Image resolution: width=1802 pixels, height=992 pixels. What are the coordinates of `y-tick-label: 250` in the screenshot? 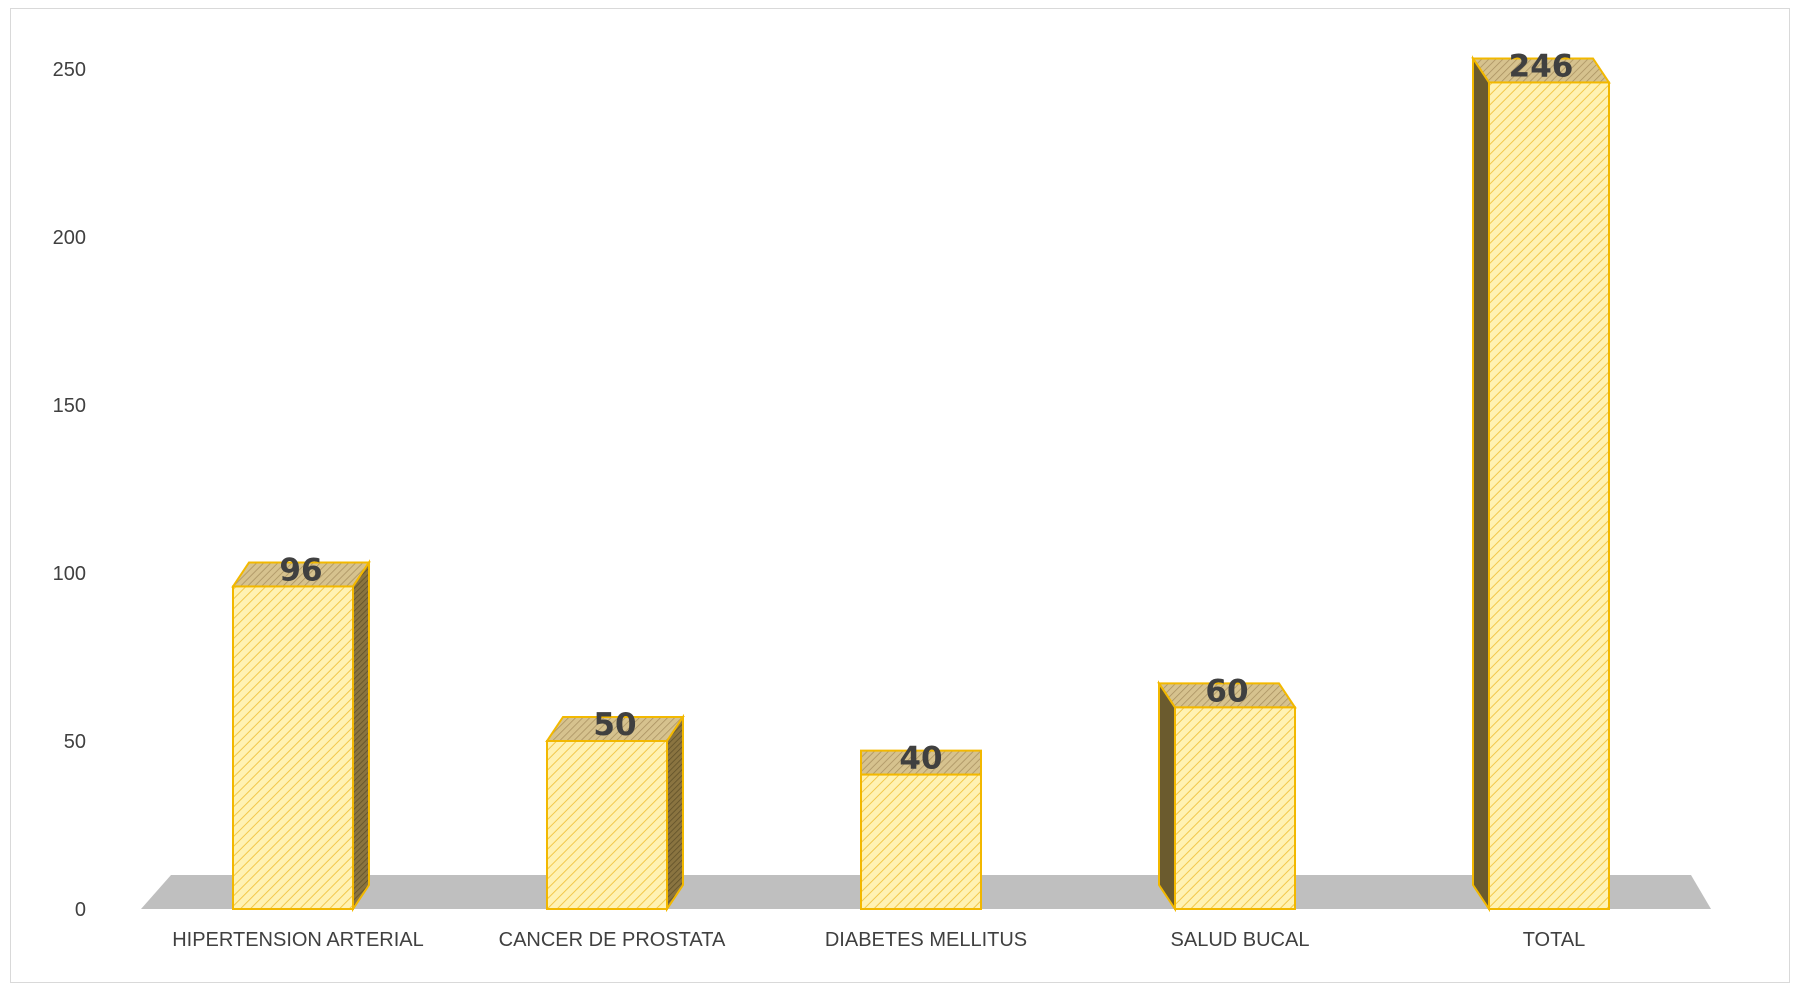 It's located at (69, 70).